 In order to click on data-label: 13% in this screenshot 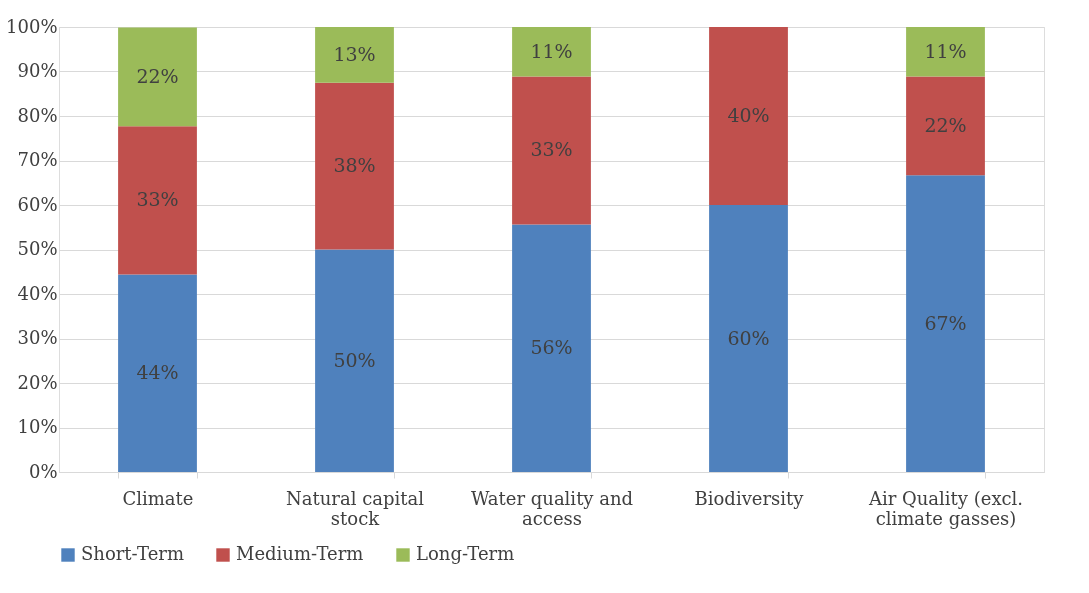, I will do `click(354, 53)`.